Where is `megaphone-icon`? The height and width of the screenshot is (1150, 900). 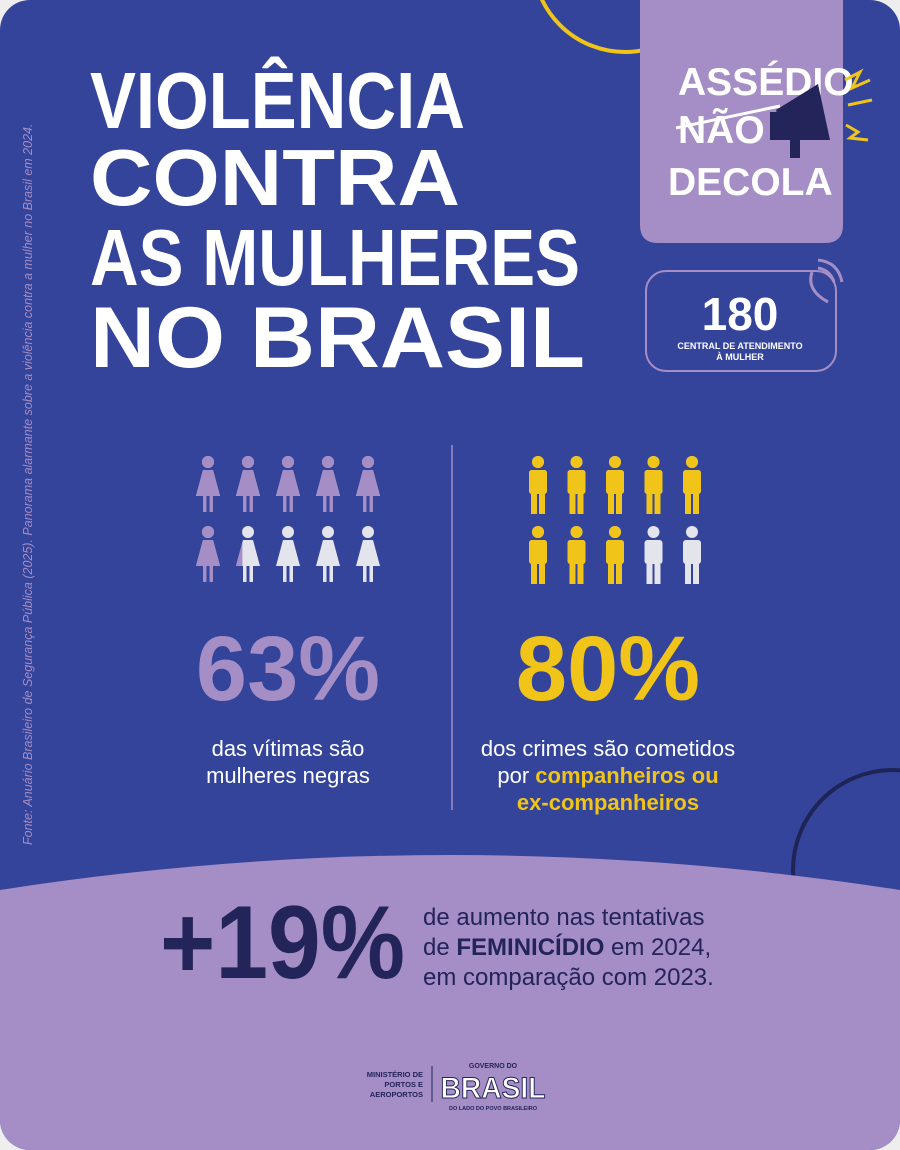
megaphone-icon is located at coordinates (821, 113).